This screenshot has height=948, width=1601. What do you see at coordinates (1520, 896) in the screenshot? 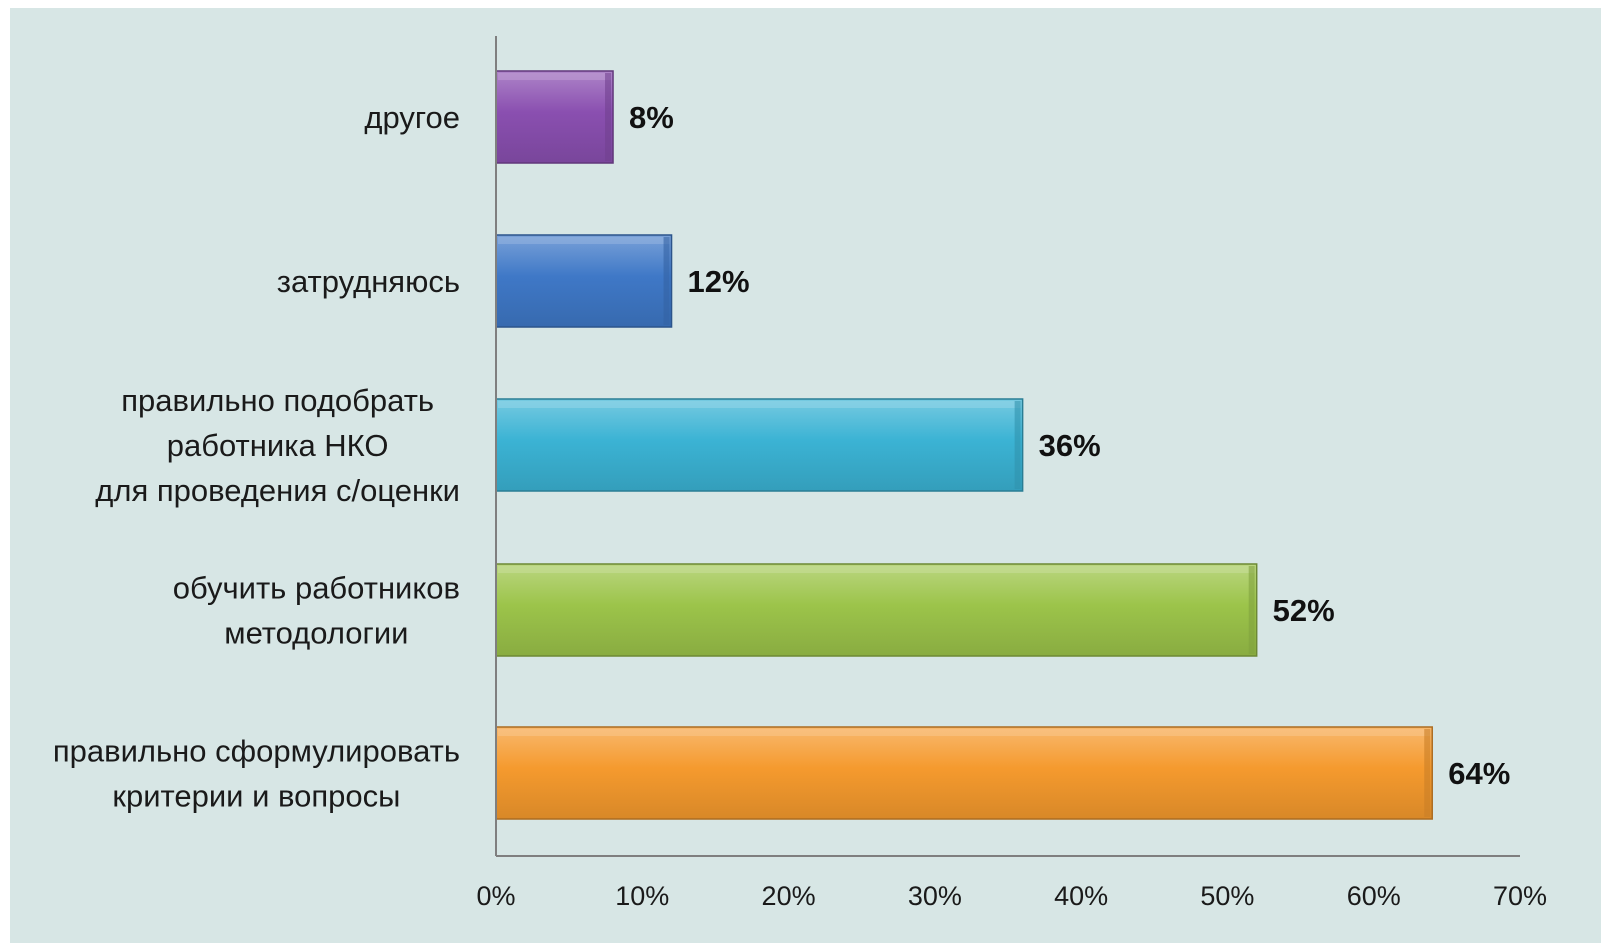
I see `x-tick-label: 70%` at bounding box center [1520, 896].